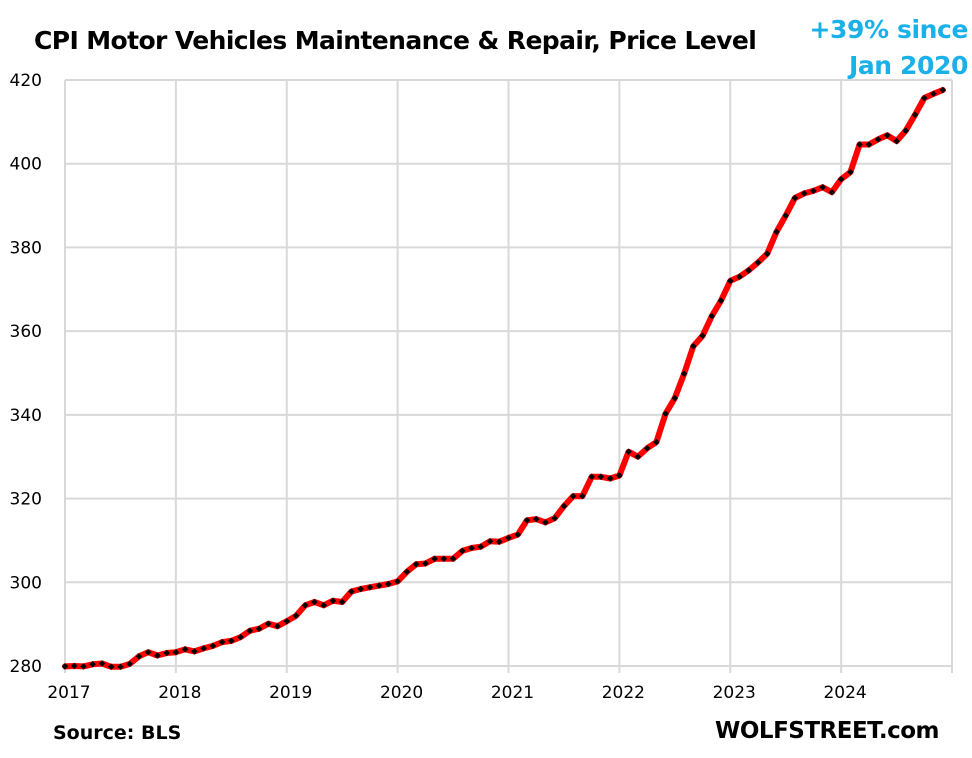 The width and height of the screenshot is (972, 758). I want to click on x-tick-label: 2021, so click(512, 693).